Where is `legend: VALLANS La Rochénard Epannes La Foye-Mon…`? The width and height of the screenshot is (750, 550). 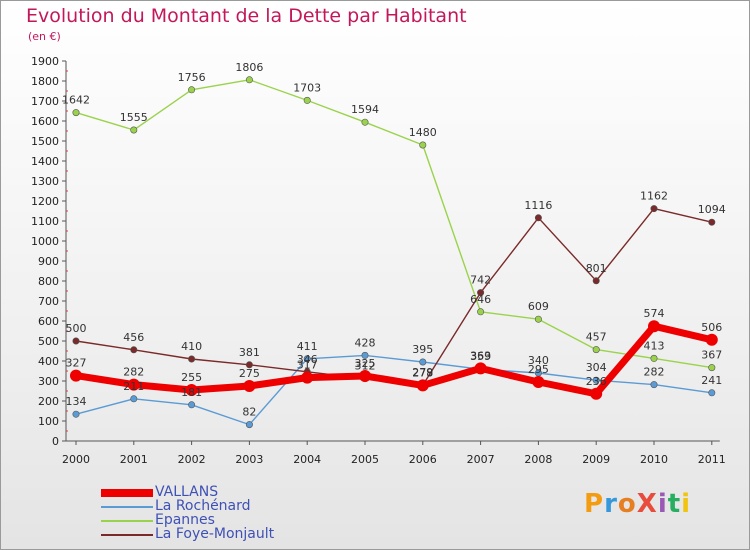
legend: VALLANS La Rochénard Epannes La Foye-Mon… is located at coordinates (251, 513).